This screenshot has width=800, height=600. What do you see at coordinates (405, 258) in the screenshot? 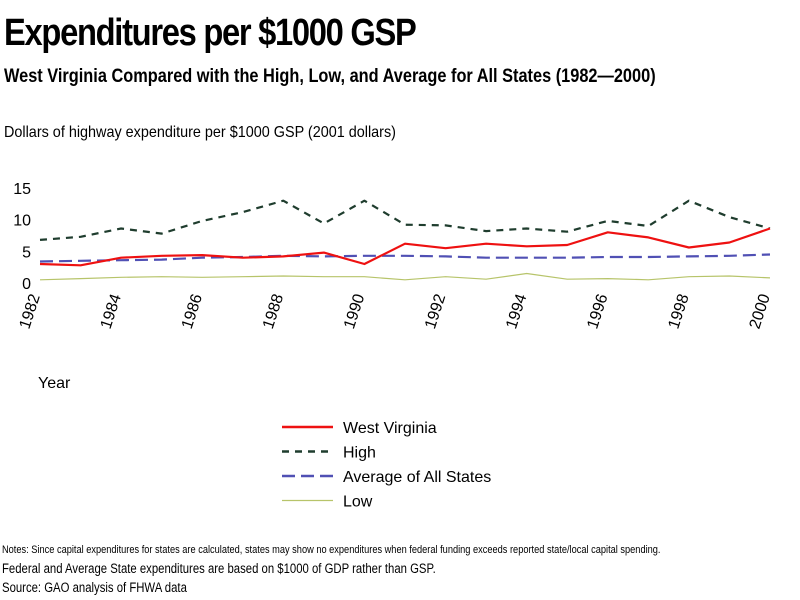
I see `series-line-average-of-all-states` at bounding box center [405, 258].